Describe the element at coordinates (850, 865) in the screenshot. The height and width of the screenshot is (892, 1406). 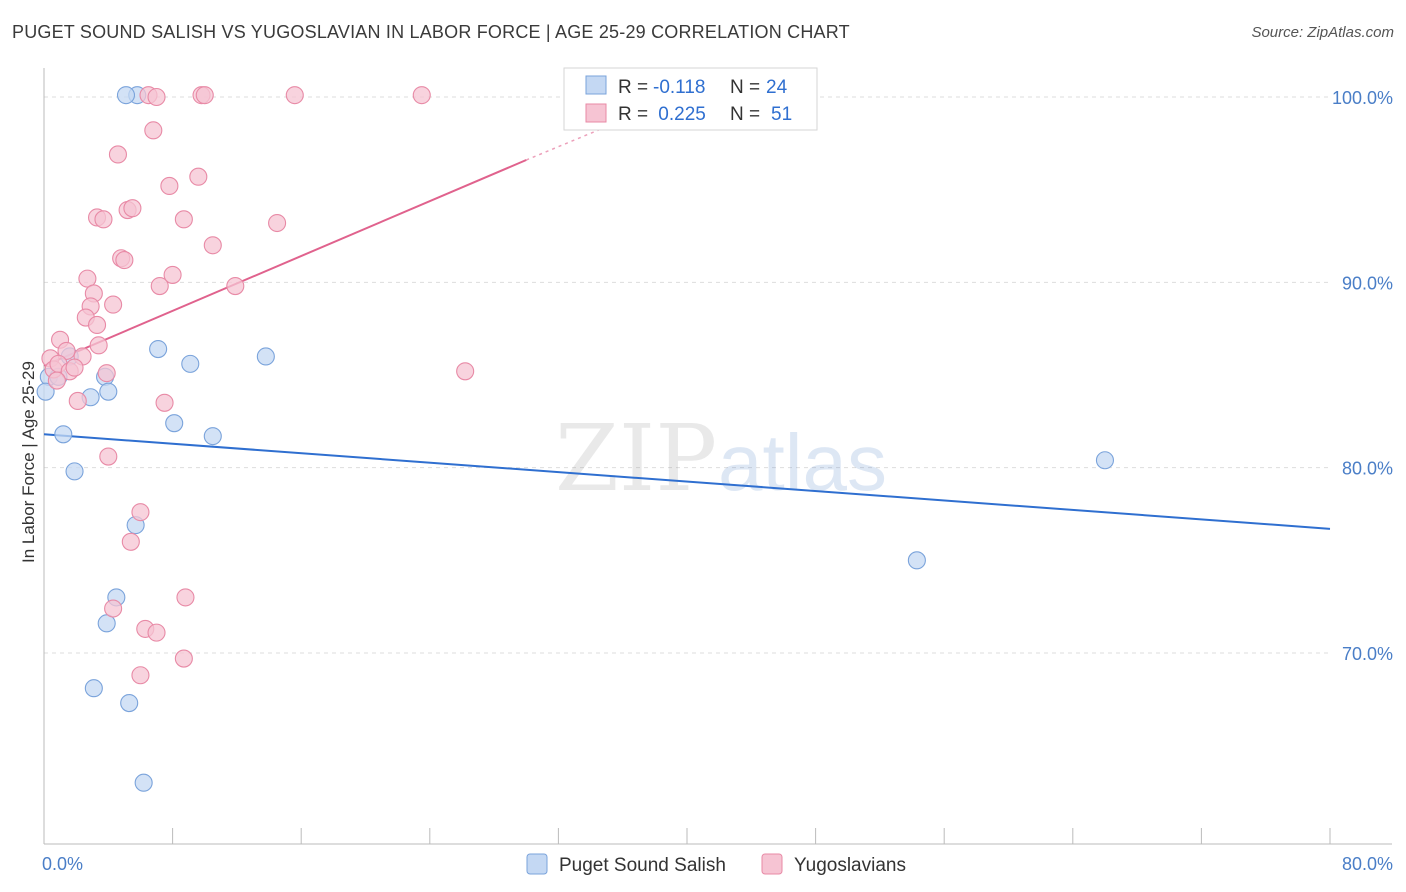
I see `legend-label-yugoslavians: Yugoslavians` at that location.